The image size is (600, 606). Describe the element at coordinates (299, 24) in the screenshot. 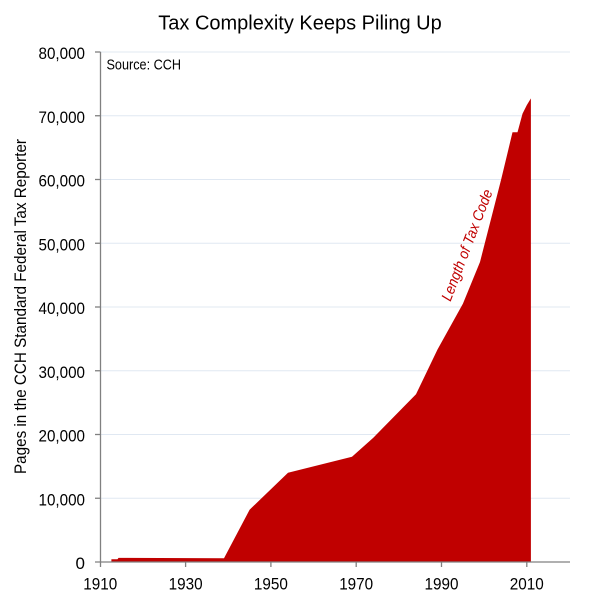

I see `svg-text: Tax Complexity Keeps Piling Up` at that location.